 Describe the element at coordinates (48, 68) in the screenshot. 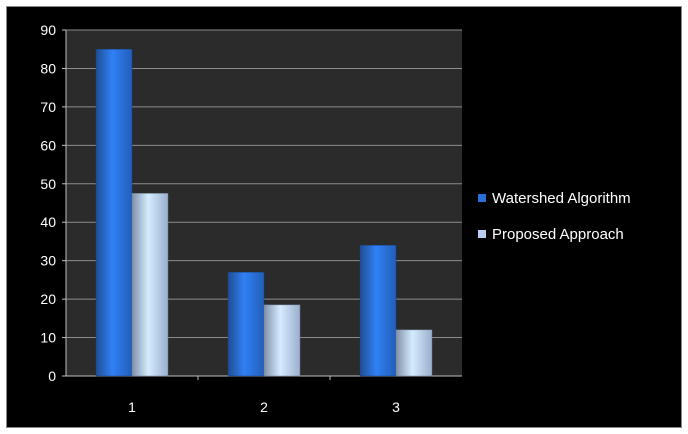

I see `y-tick-label: 80` at that location.